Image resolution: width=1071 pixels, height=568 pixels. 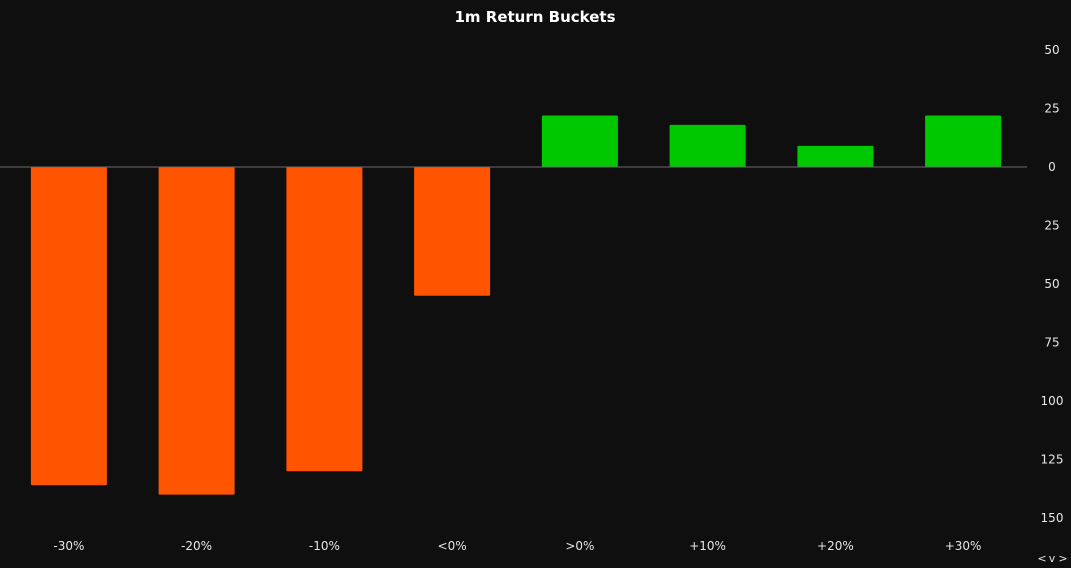 I want to click on x-tick-label: <0%, so click(x=452, y=546).